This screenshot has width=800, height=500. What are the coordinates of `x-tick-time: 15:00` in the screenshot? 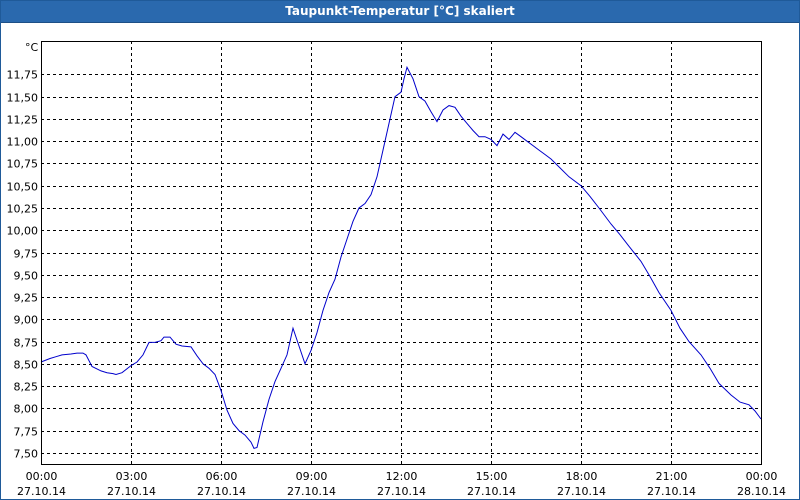 It's located at (492, 476).